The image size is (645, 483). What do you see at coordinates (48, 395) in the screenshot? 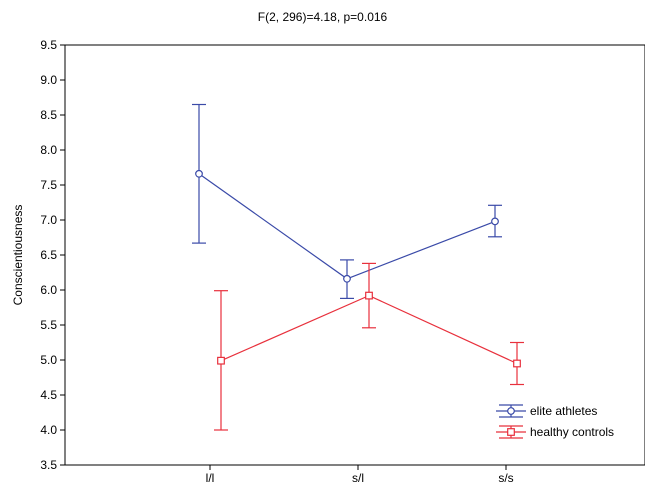
I see `y-tick-label: 4.5` at bounding box center [48, 395].